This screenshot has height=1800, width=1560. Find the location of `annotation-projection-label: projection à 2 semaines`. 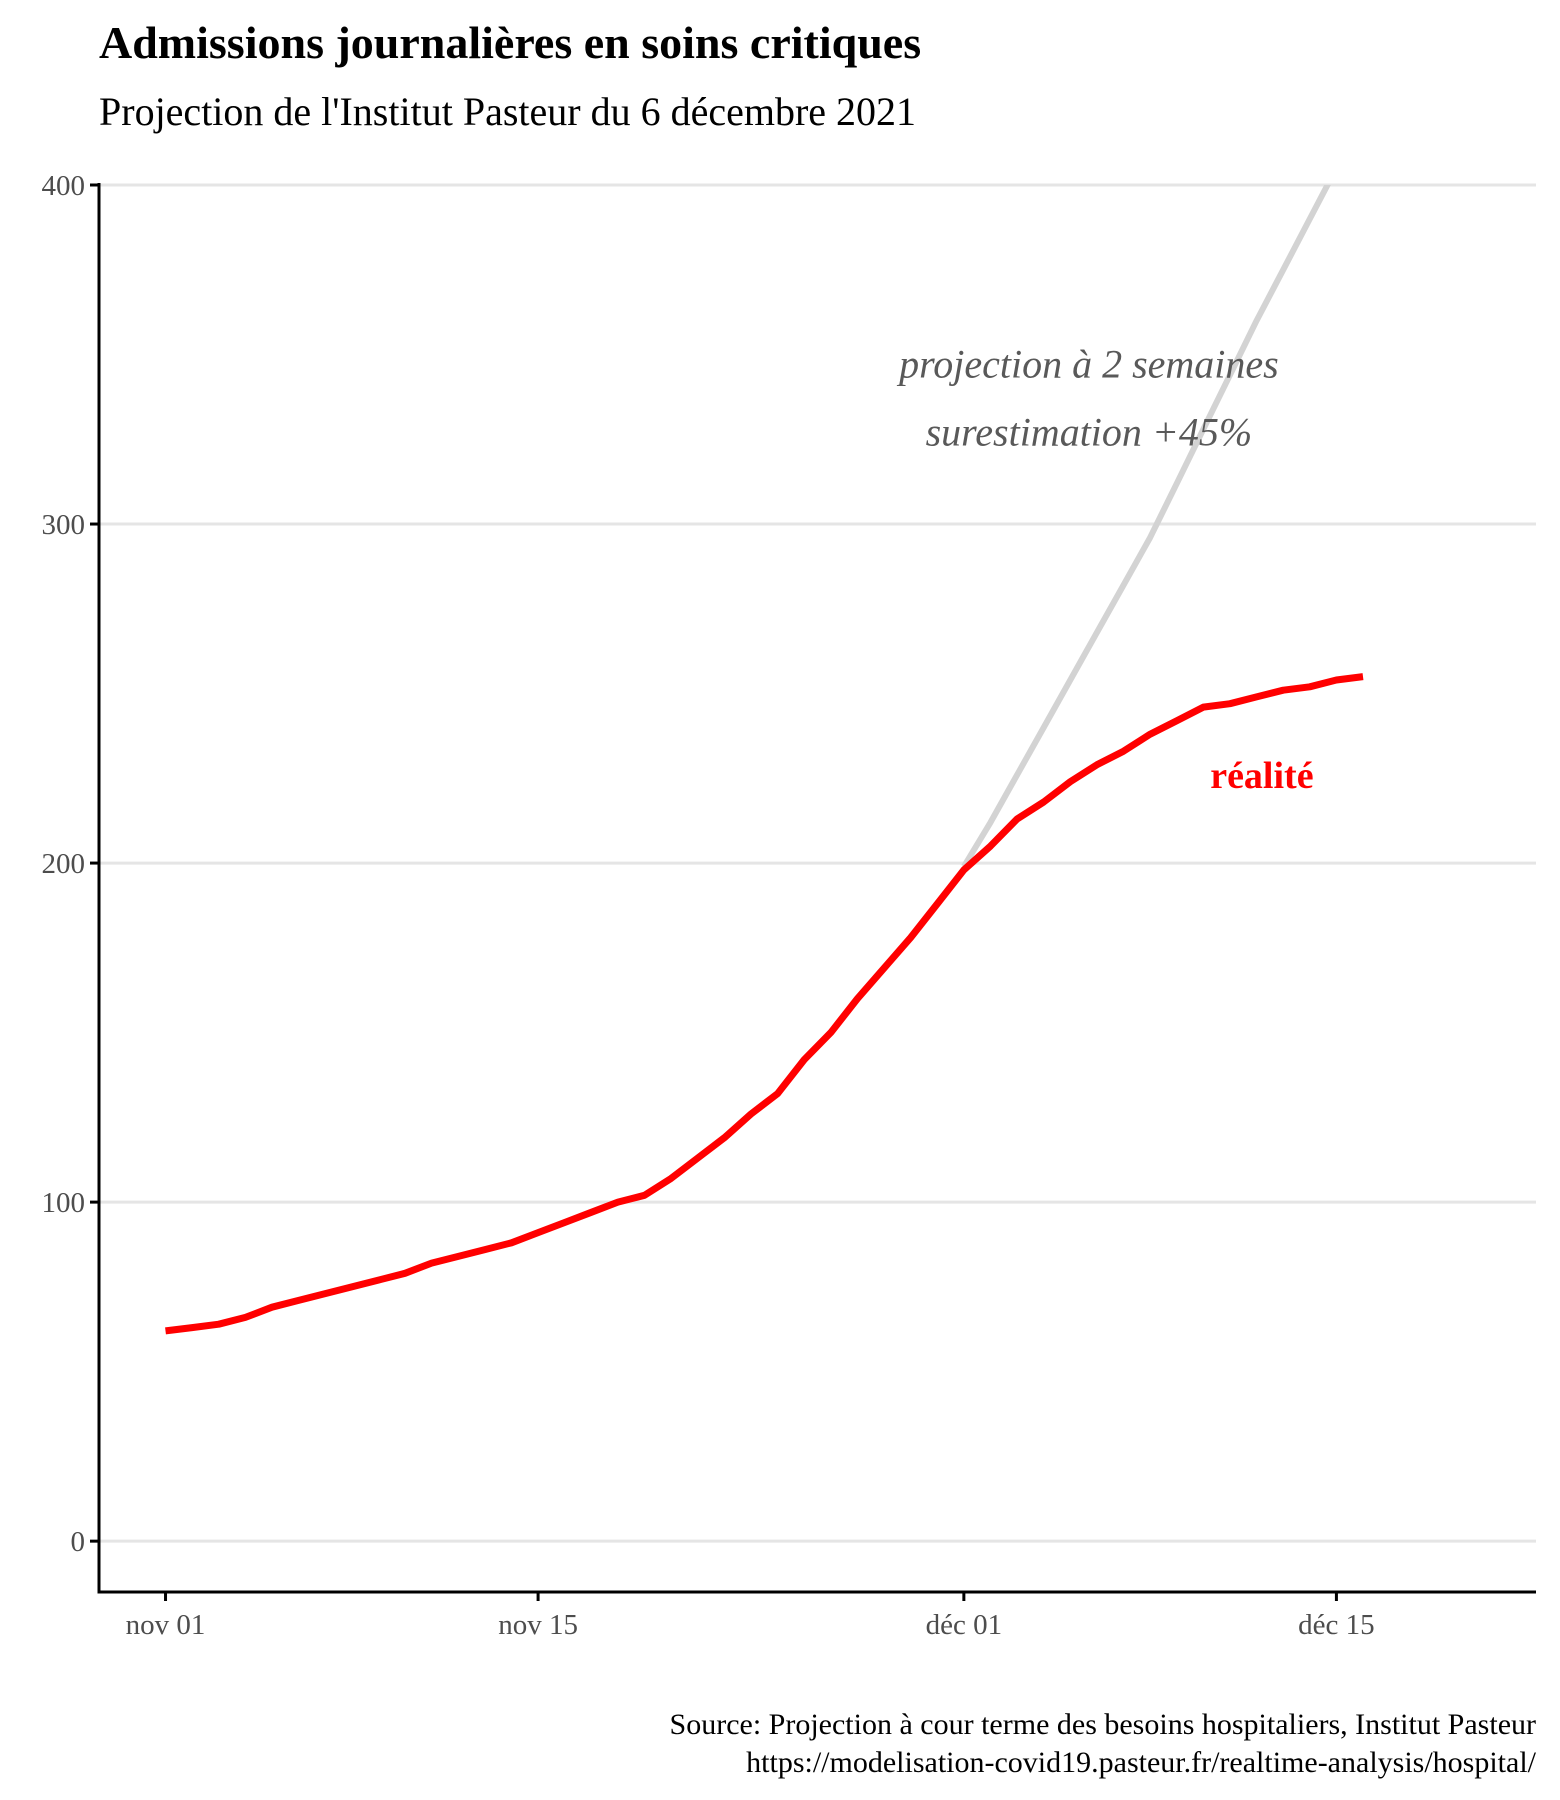

annotation-projection-label: projection à 2 semaines is located at coordinates (1087, 364).